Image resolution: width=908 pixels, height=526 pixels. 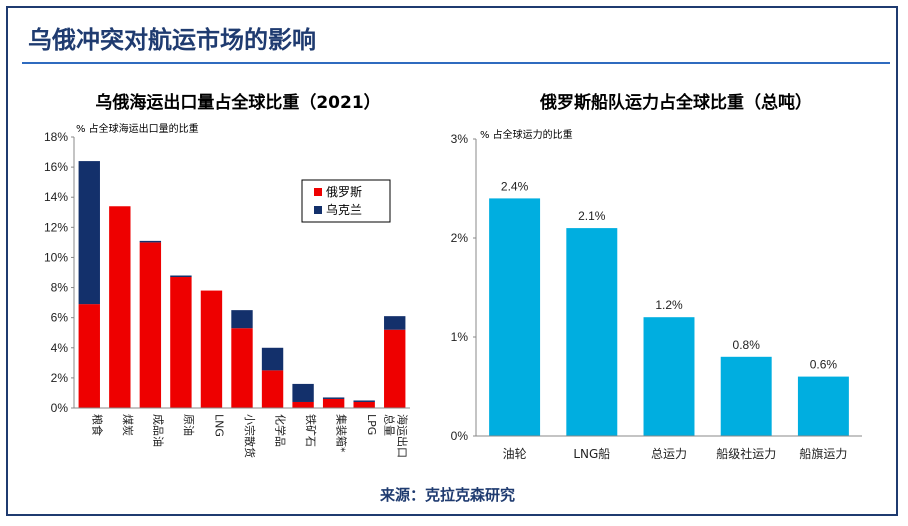 What do you see at coordinates (591, 454) in the screenshot?
I see `chart2-category-label: LNG船` at bounding box center [591, 454].